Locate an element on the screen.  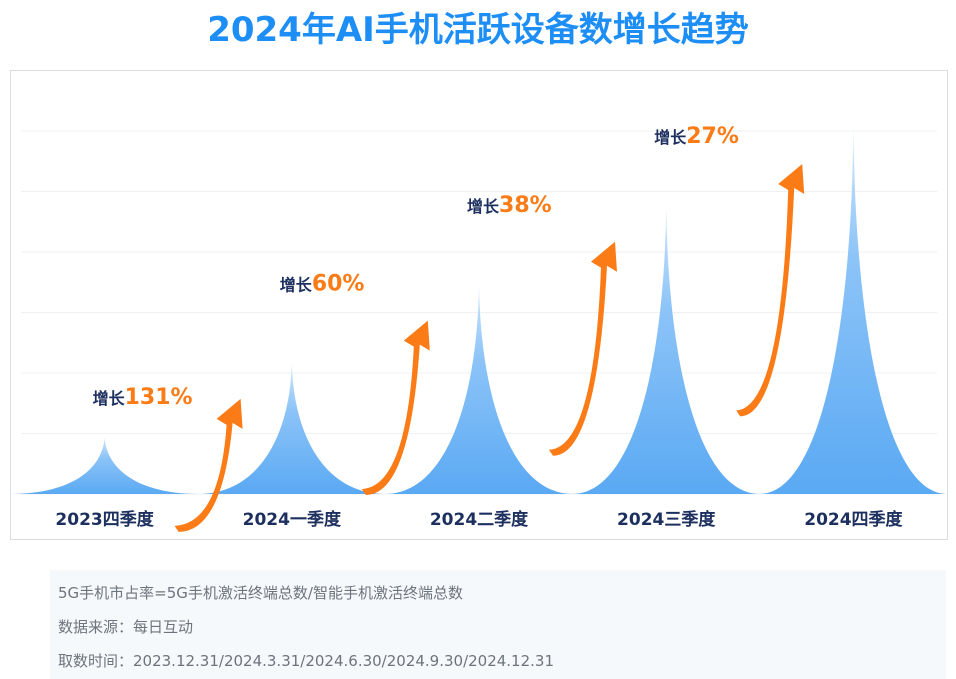
x-tick-label: 2024一季度 is located at coordinates (292, 519).